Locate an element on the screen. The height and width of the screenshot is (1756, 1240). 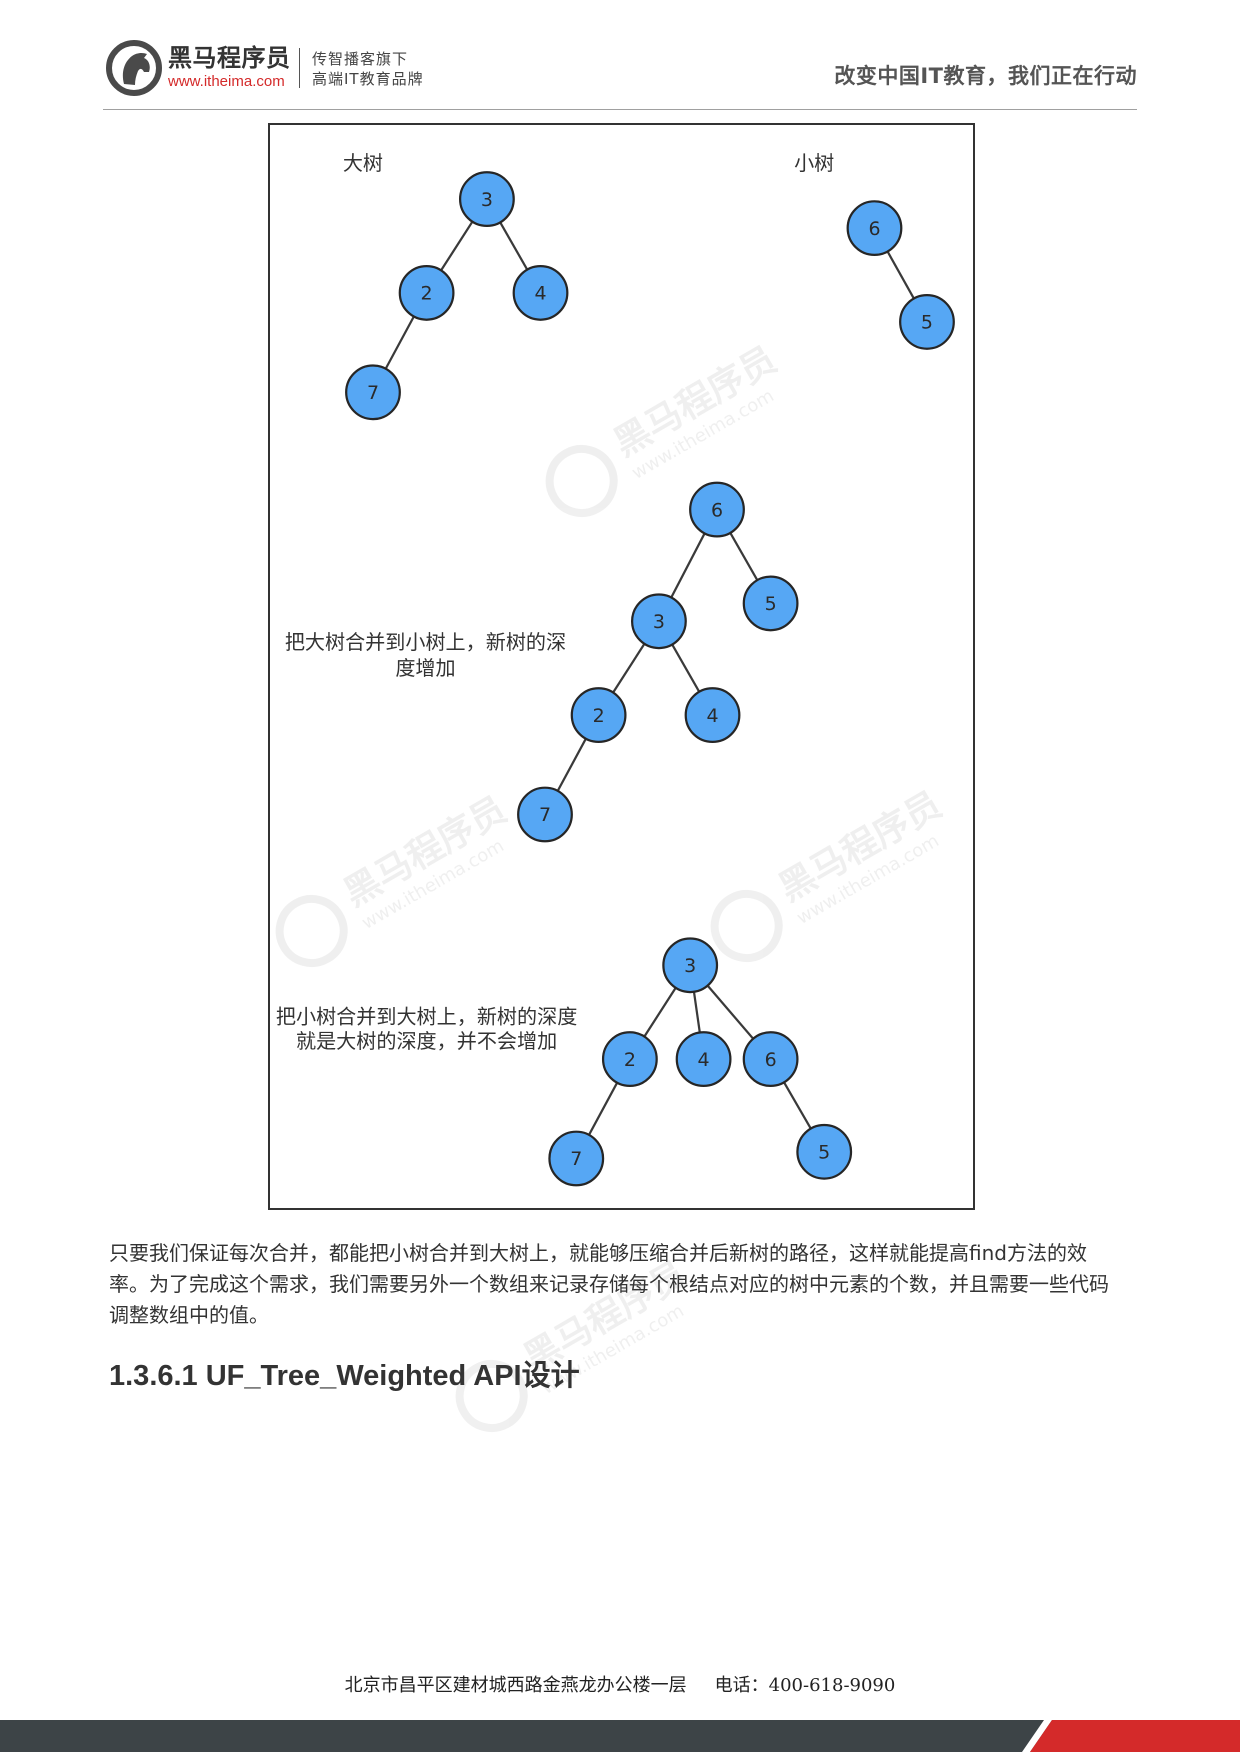
horse-head-icon is located at coordinates (134, 68).